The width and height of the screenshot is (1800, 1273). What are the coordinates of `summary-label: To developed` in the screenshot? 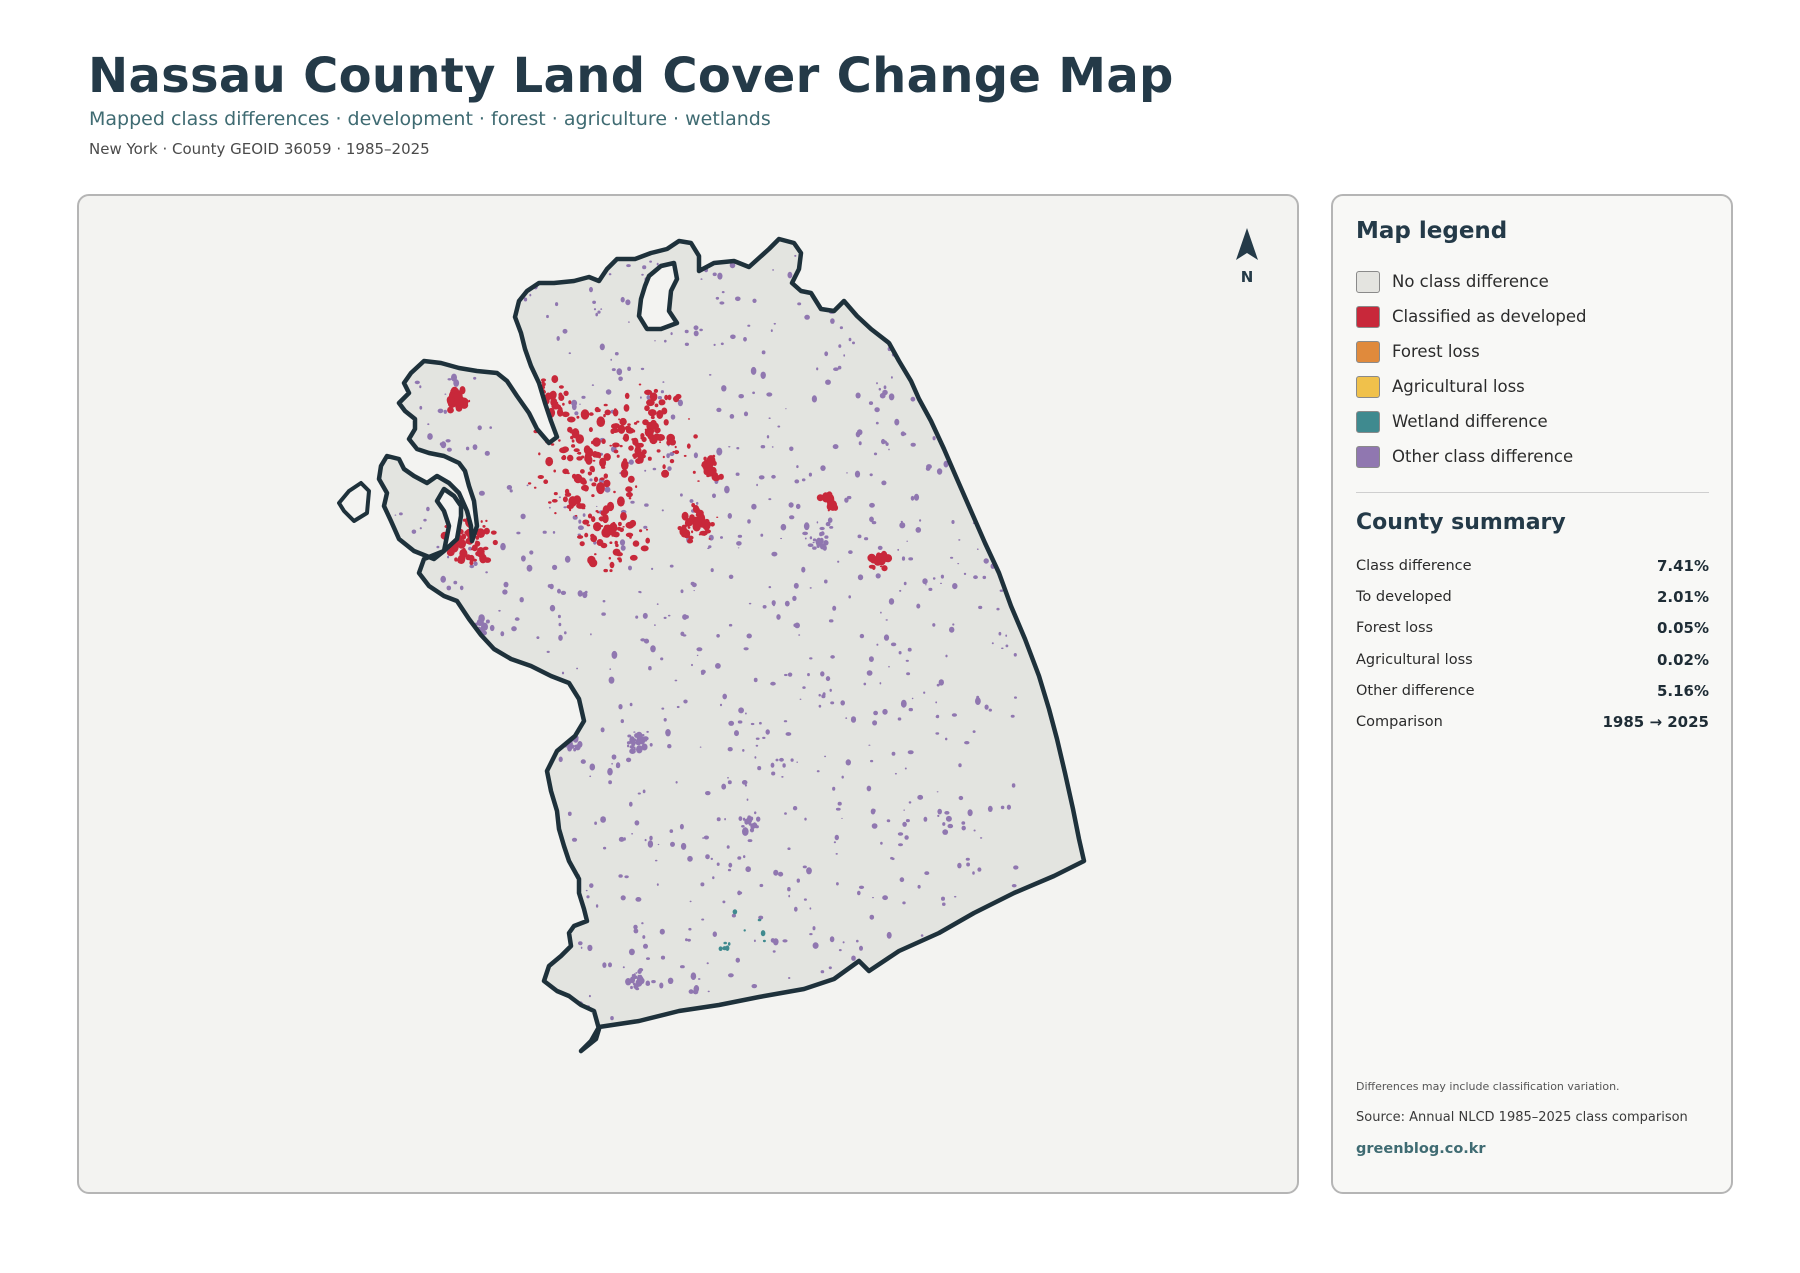 It's located at (1404, 596).